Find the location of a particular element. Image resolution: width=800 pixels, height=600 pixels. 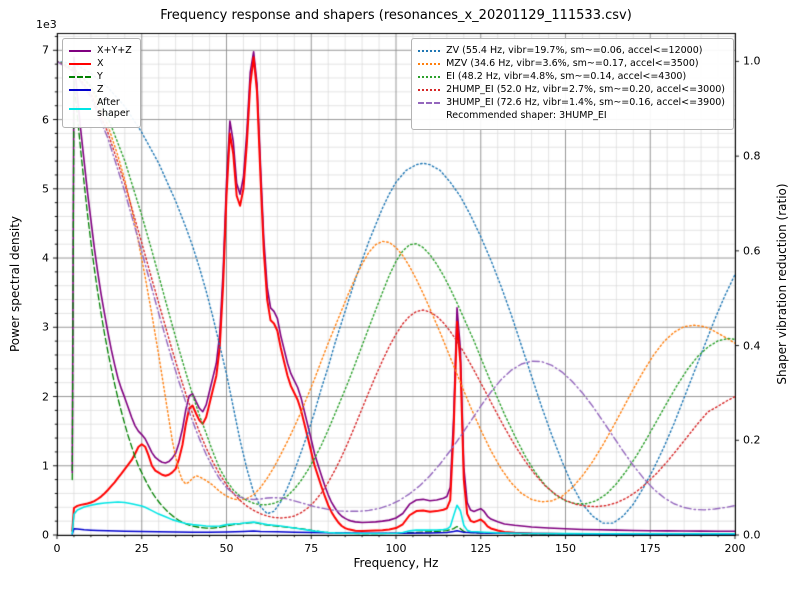

legend-item: X is located at coordinates (100, 63).